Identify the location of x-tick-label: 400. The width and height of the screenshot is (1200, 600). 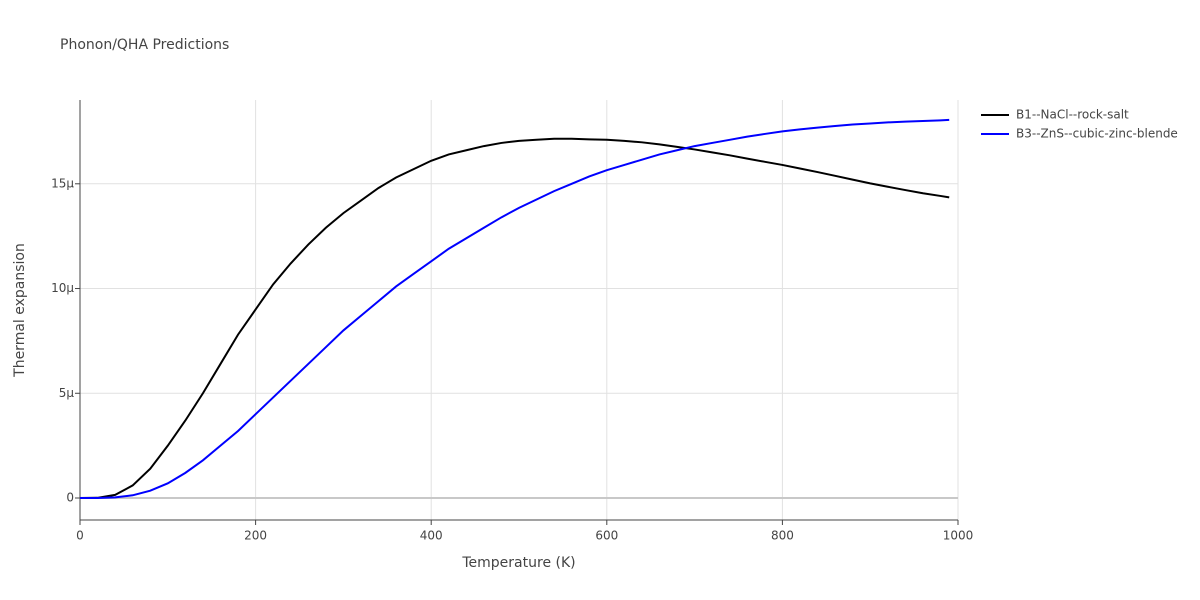
(431, 536).